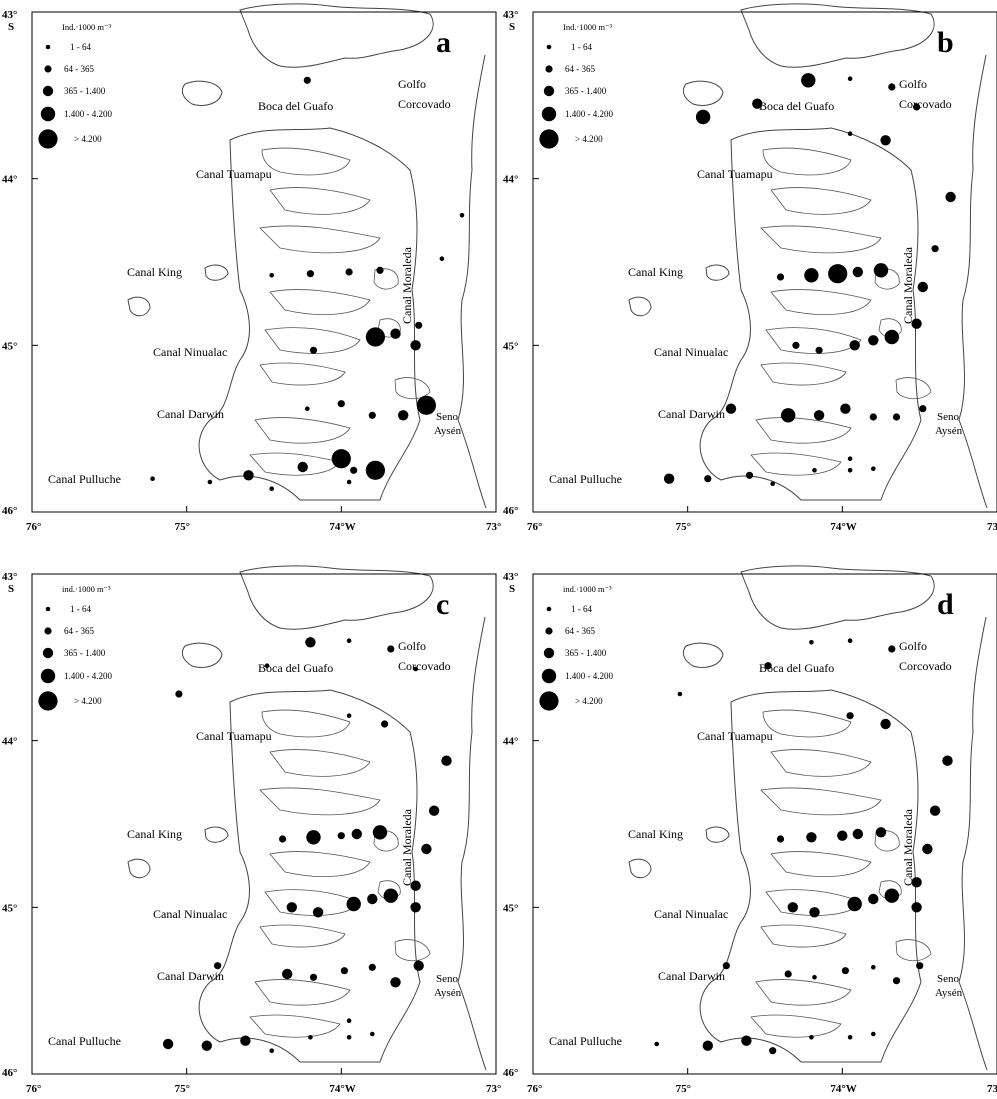 The image size is (997, 1099). I want to click on place-label: Canal Pulluche, so click(84, 479).